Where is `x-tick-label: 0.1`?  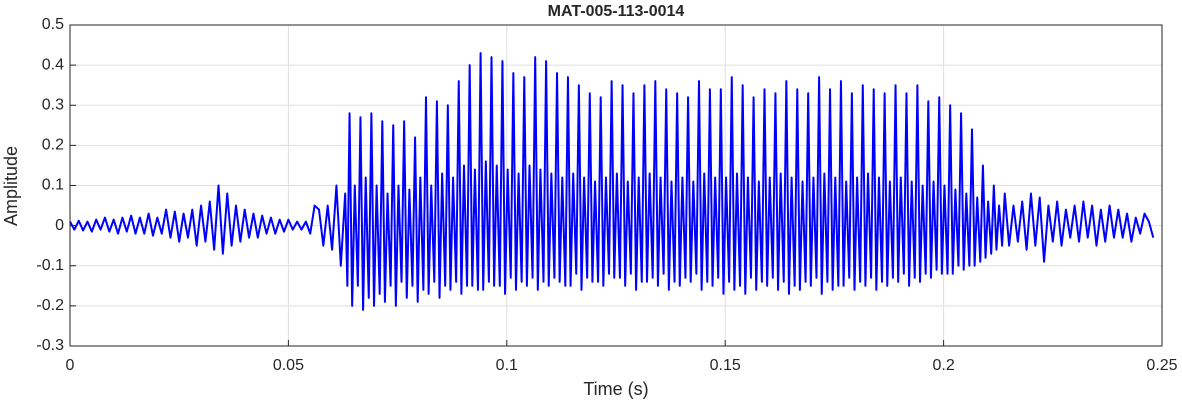 x-tick-label: 0.1 is located at coordinates (507, 365).